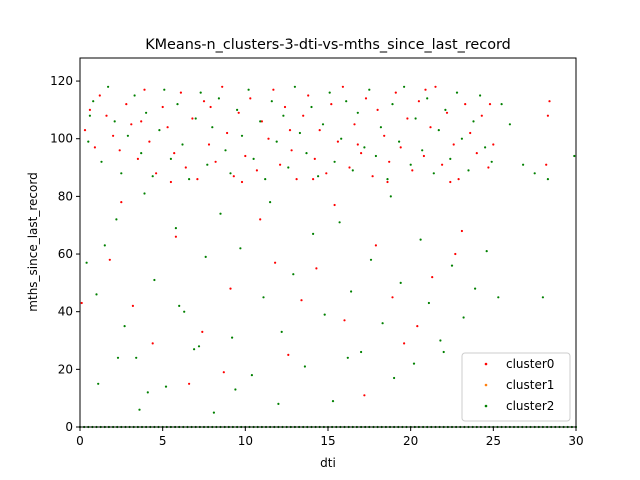 Image resolution: width=640 pixels, height=480 pixels. I want to click on x-tick-label: 15, so click(327, 441).